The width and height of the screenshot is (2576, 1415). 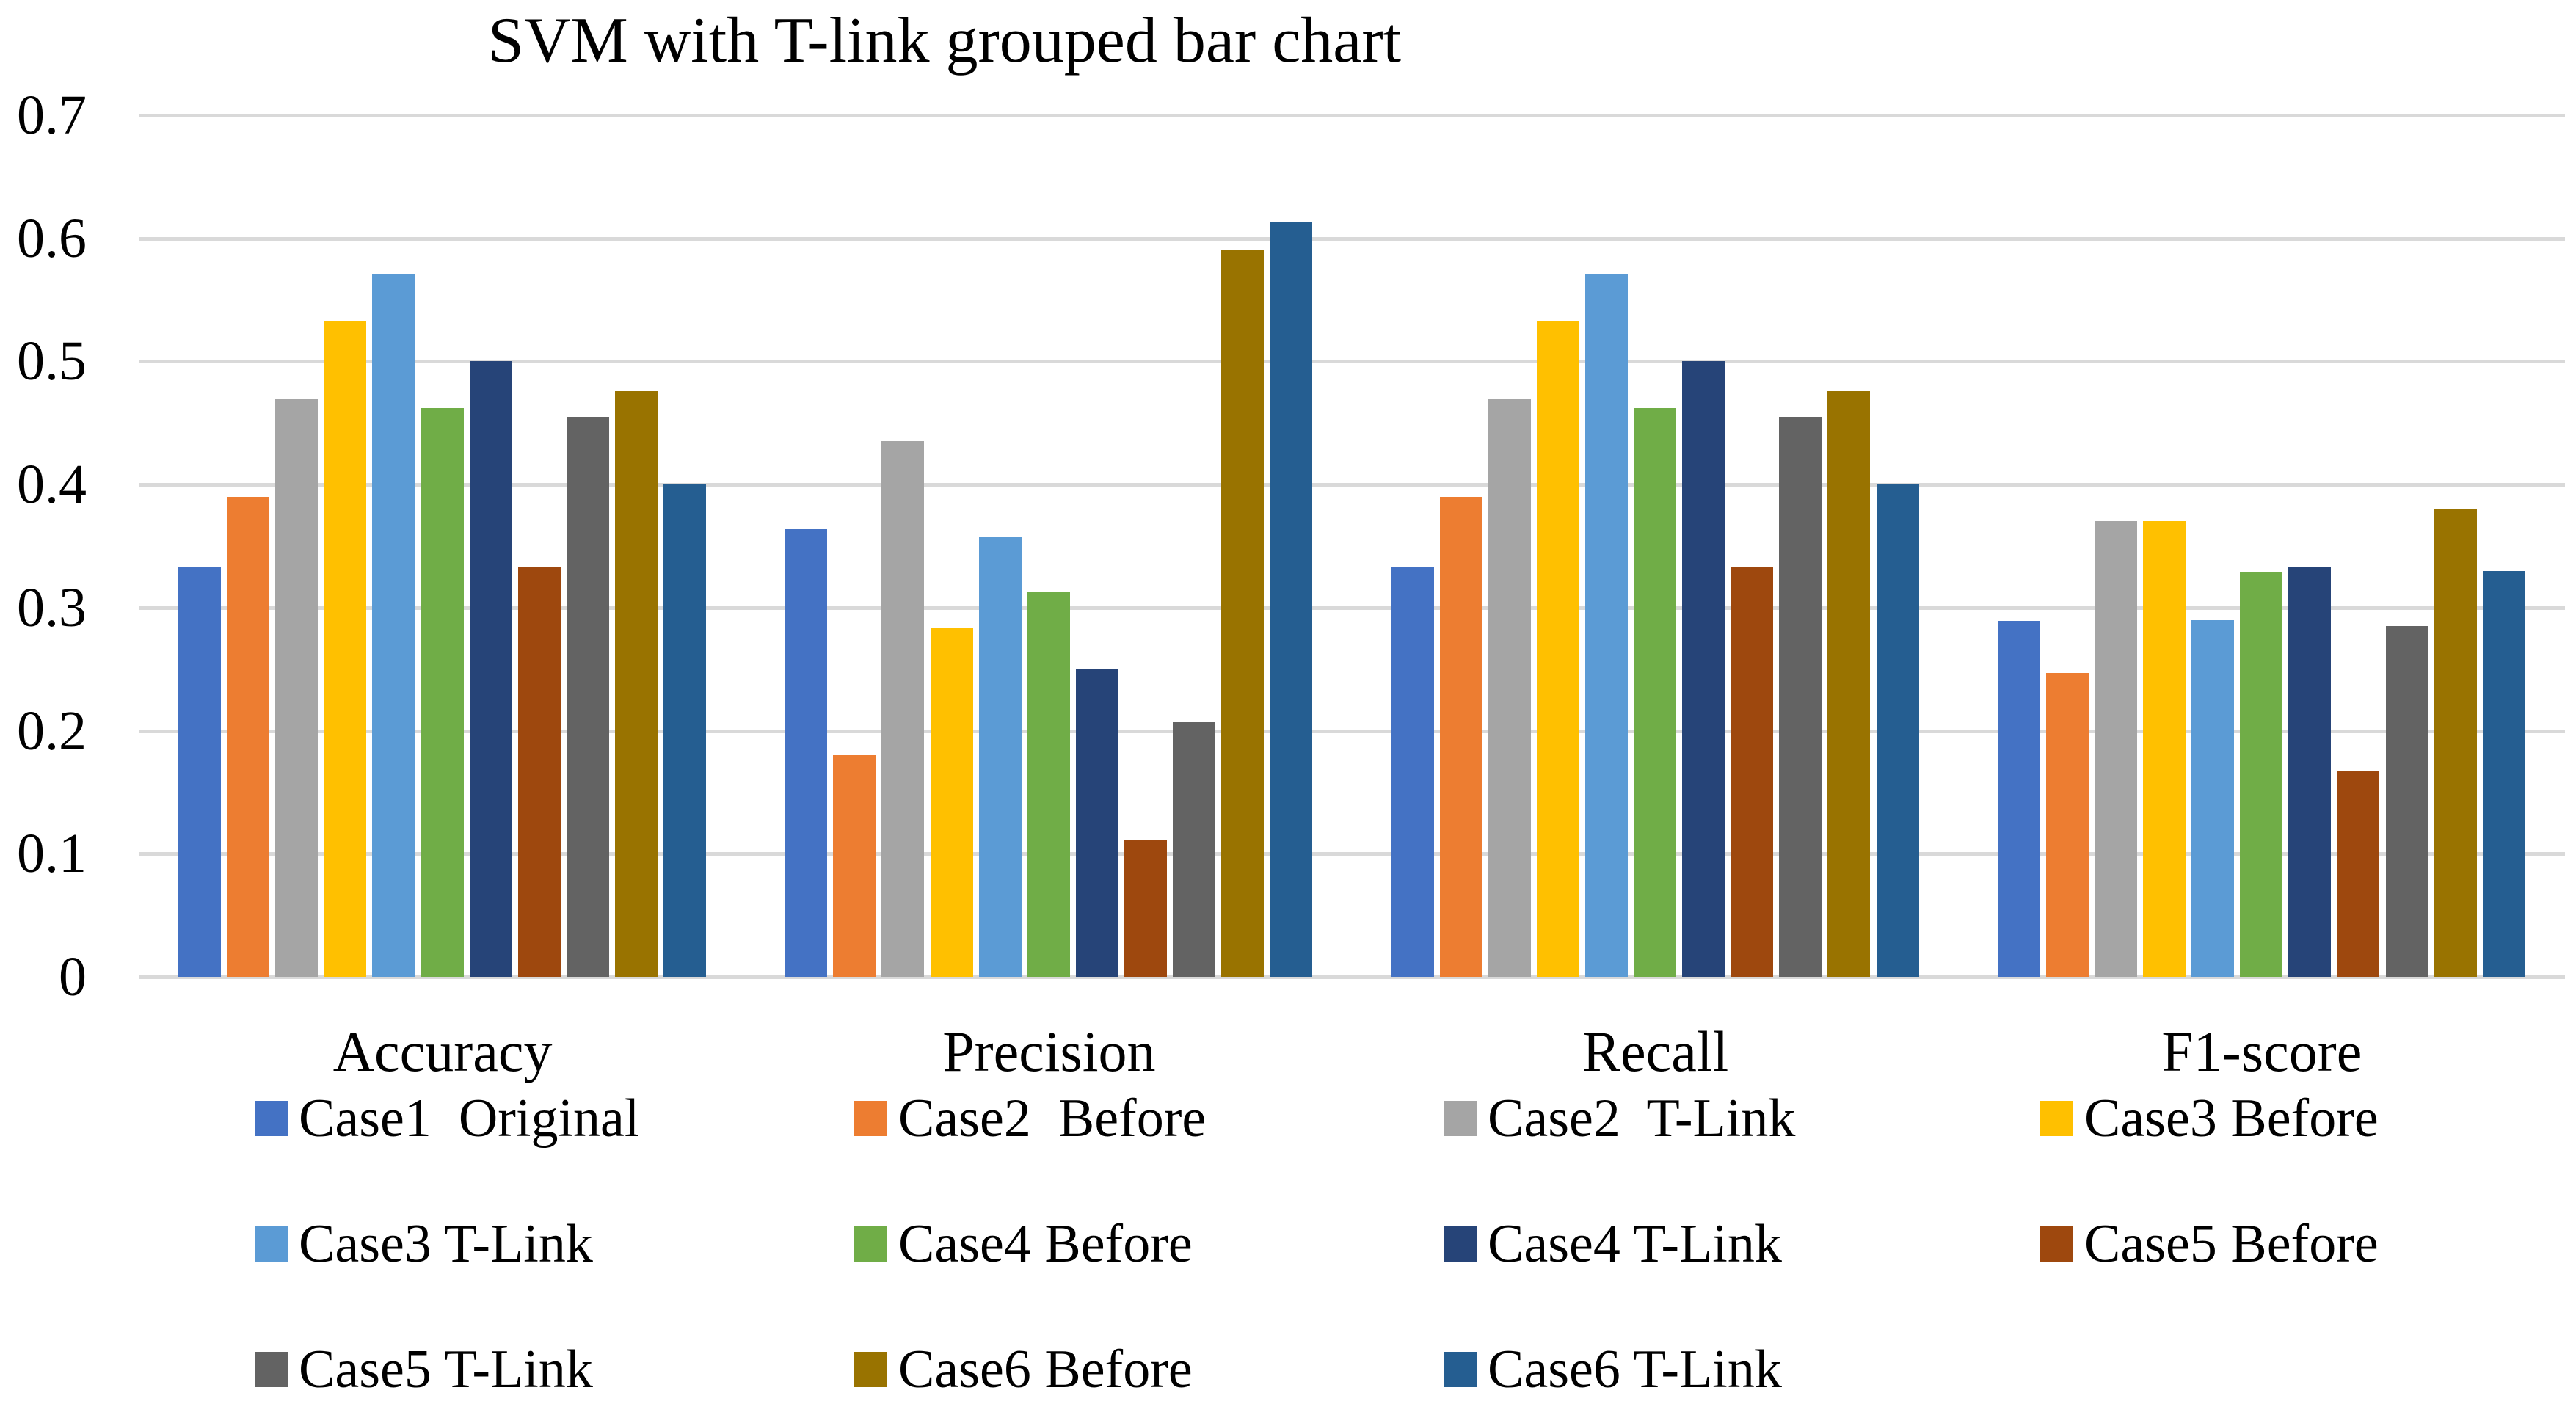 I want to click on category-label: Precision, so click(x=1049, y=1051).